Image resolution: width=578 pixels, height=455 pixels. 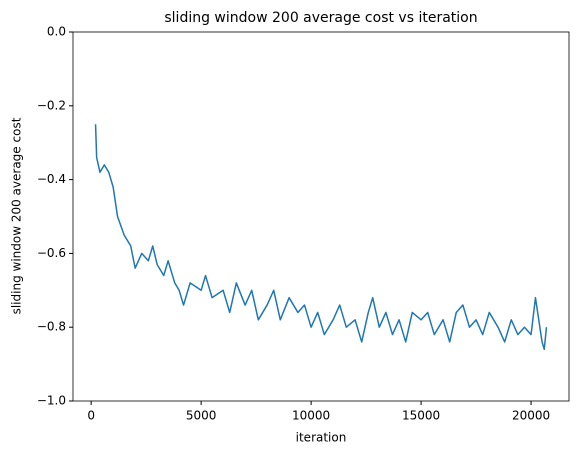 What do you see at coordinates (51, 401) in the screenshot?
I see `y-tick-label: −1.0` at bounding box center [51, 401].